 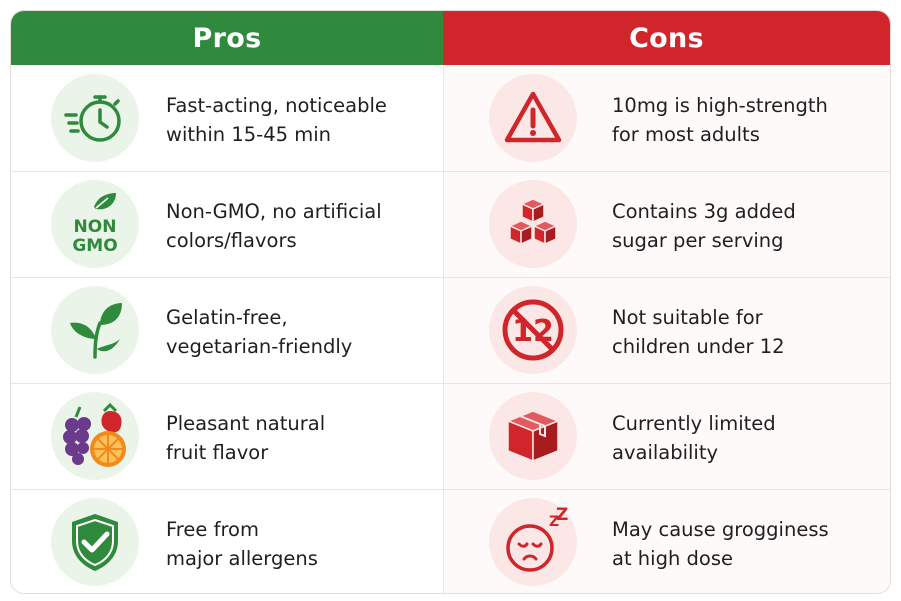 I want to click on pros-row: Gelatin-free, vegetarian-friendly, so click(x=227, y=330).